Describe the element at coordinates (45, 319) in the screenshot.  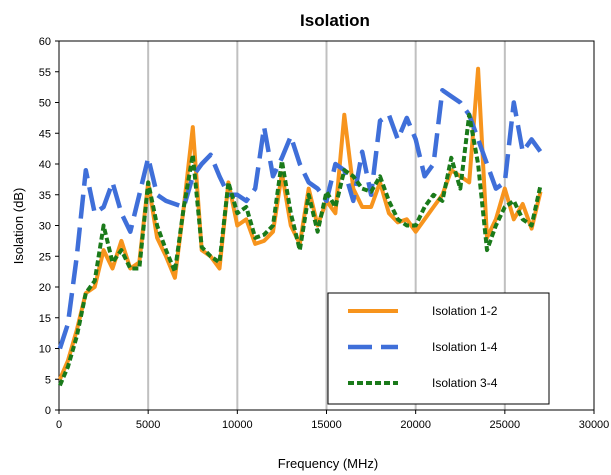
I see `y-tick-label: 15` at that location.